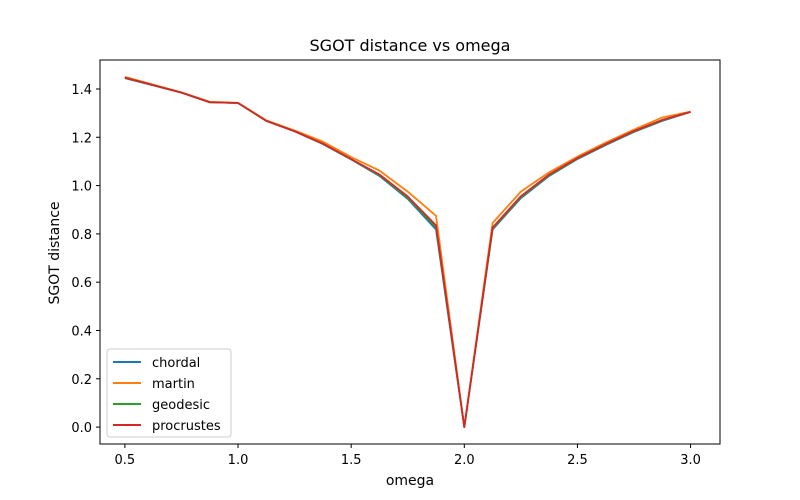  What do you see at coordinates (125, 460) in the screenshot?
I see `x-tick-label: 0.5` at bounding box center [125, 460].